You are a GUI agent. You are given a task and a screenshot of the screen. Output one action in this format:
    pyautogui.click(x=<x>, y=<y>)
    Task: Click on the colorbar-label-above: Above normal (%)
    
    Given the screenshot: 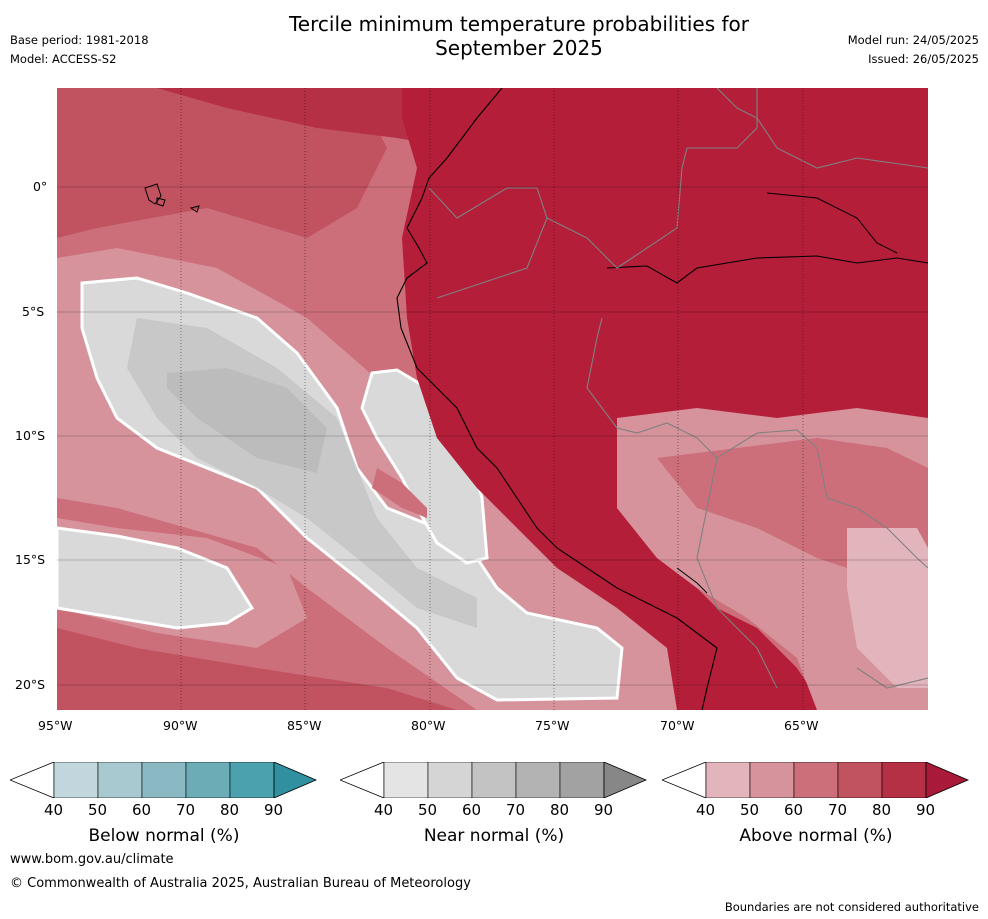 What is the action you would take?
    pyautogui.click(x=816, y=836)
    